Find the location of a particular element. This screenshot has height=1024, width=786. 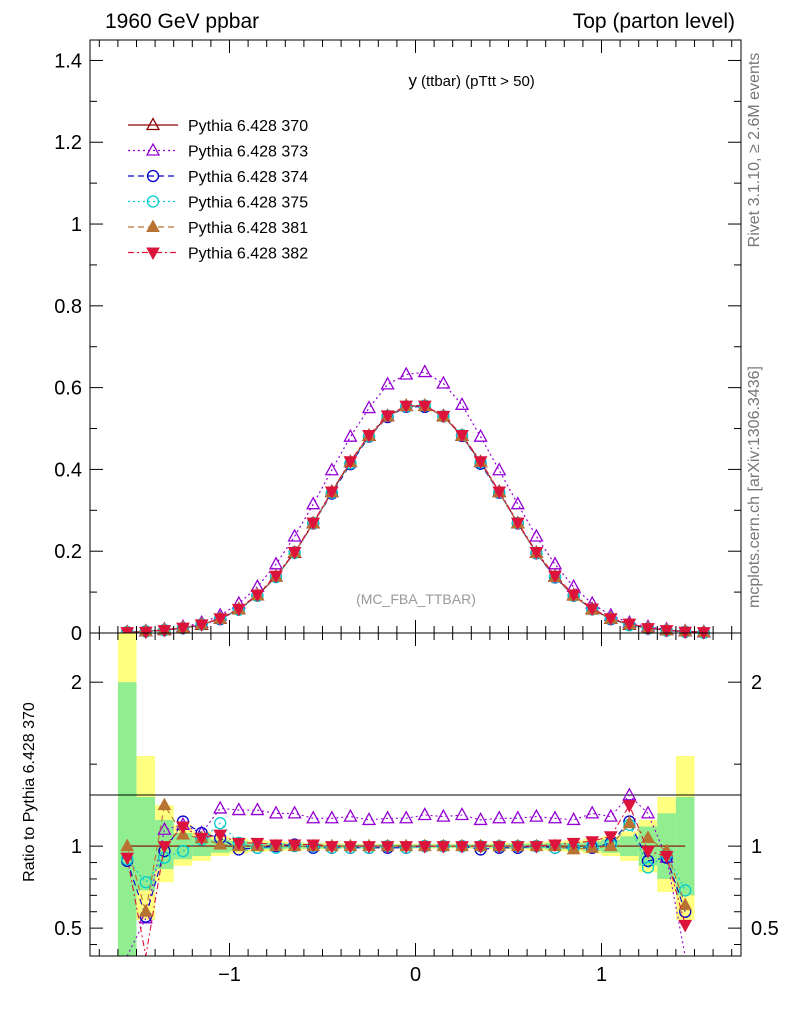

header-left: 1960 GeV ppbar is located at coordinates (182, 21).